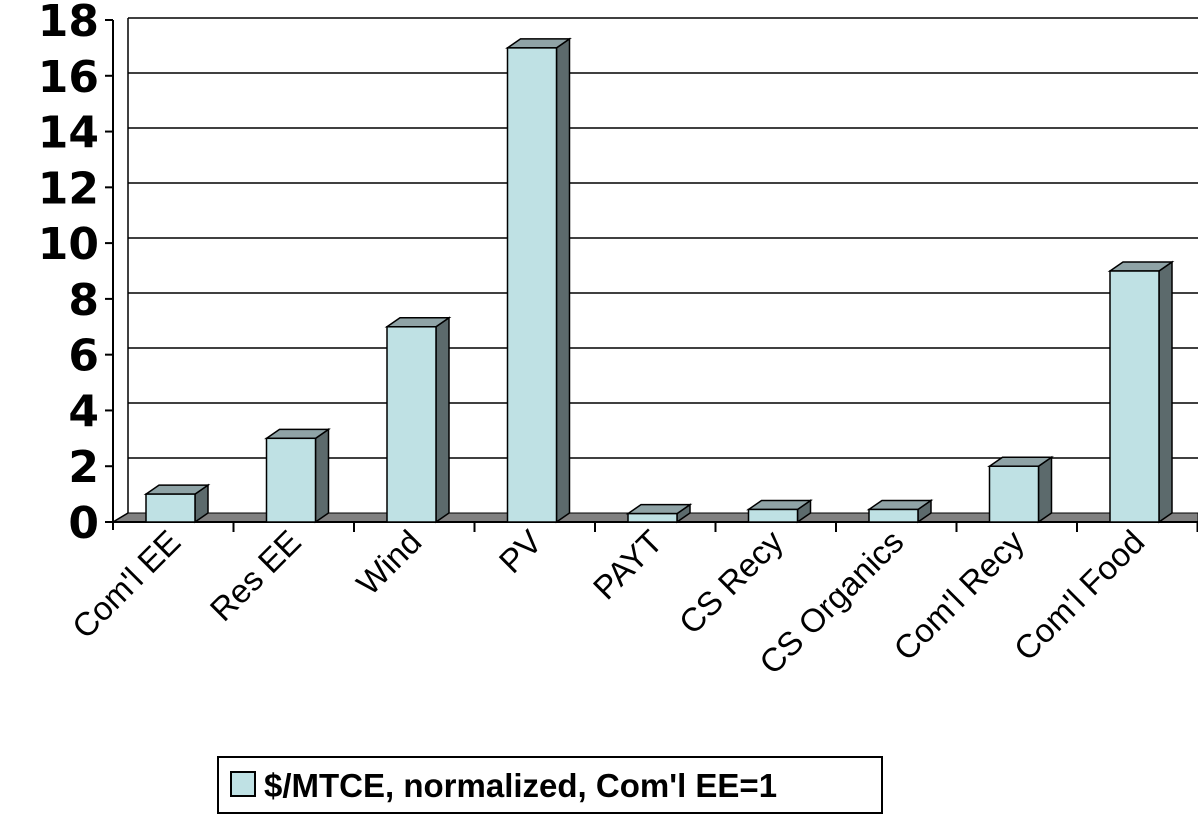 The image size is (1198, 815). I want to click on y-tick-label: 18, so click(68, 23).